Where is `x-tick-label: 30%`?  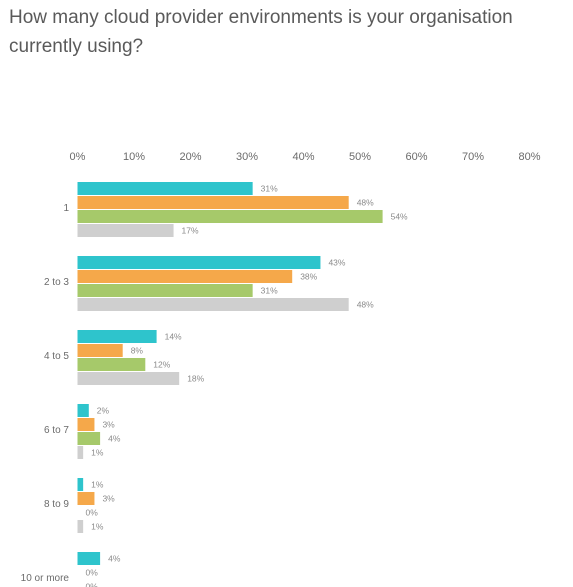 x-tick-label: 30% is located at coordinates (247, 157).